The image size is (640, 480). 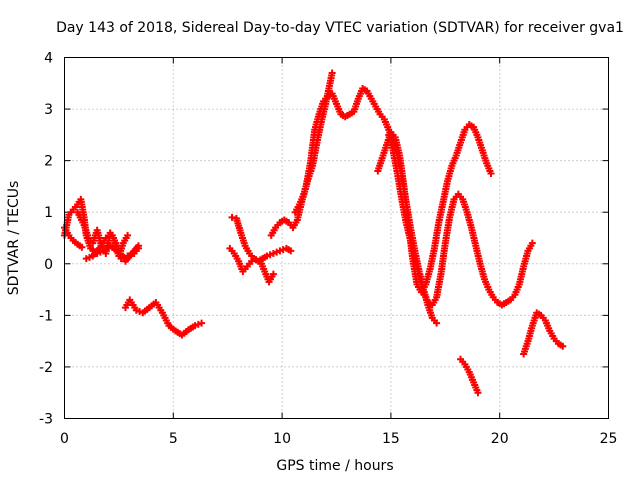 I want to click on x-tick-label: 0, so click(x=64, y=439).